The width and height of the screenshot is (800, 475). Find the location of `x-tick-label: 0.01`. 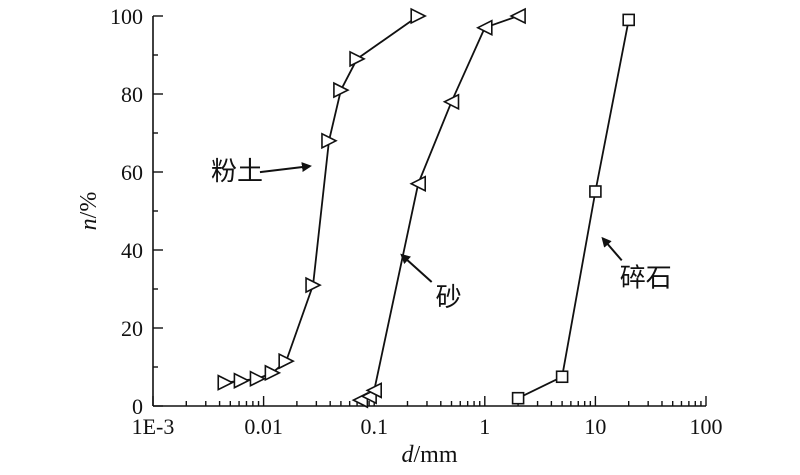

x-tick-label: 0.01 is located at coordinates (263, 426).